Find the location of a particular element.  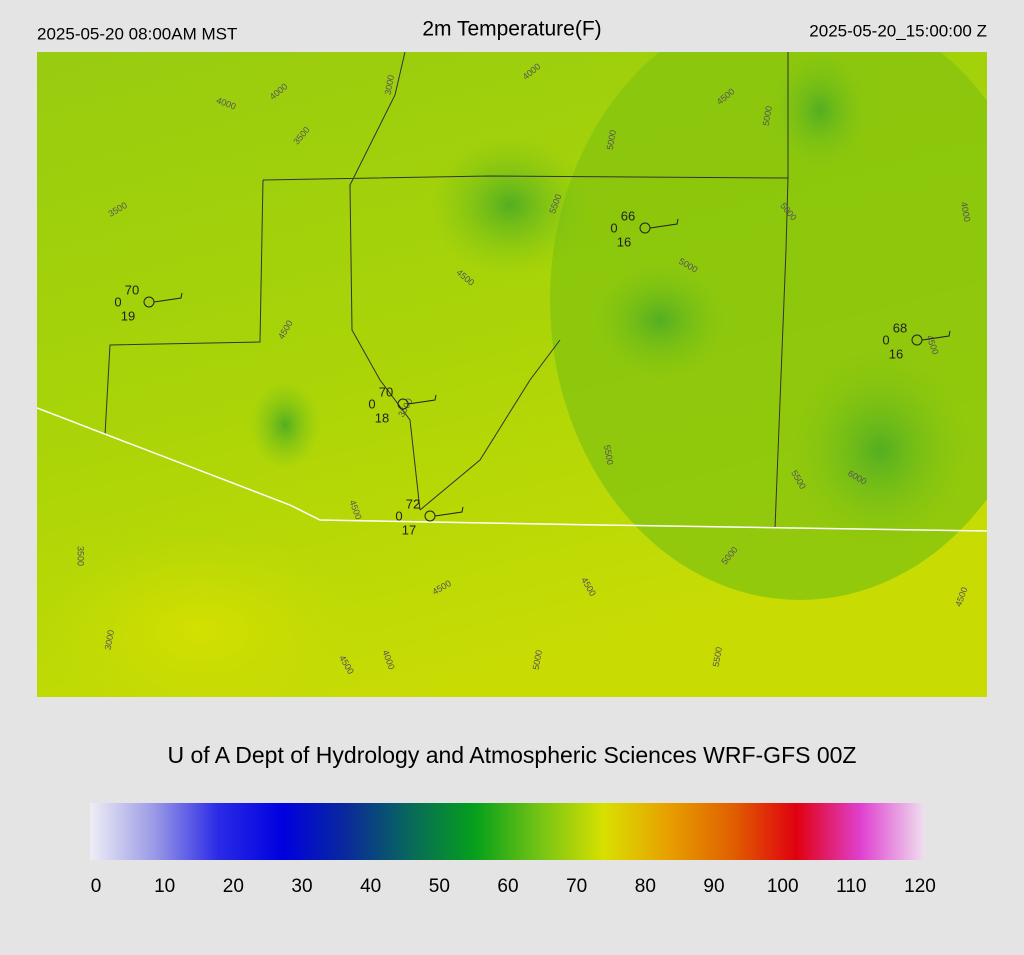

colorbar-tick-label: 10 is located at coordinates (164, 886).